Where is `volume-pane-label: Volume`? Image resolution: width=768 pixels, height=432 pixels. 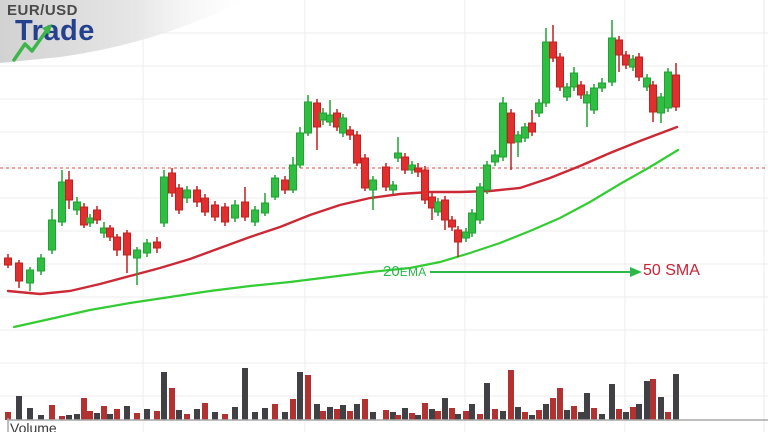 volume-pane-label: Volume is located at coordinates (33, 426).